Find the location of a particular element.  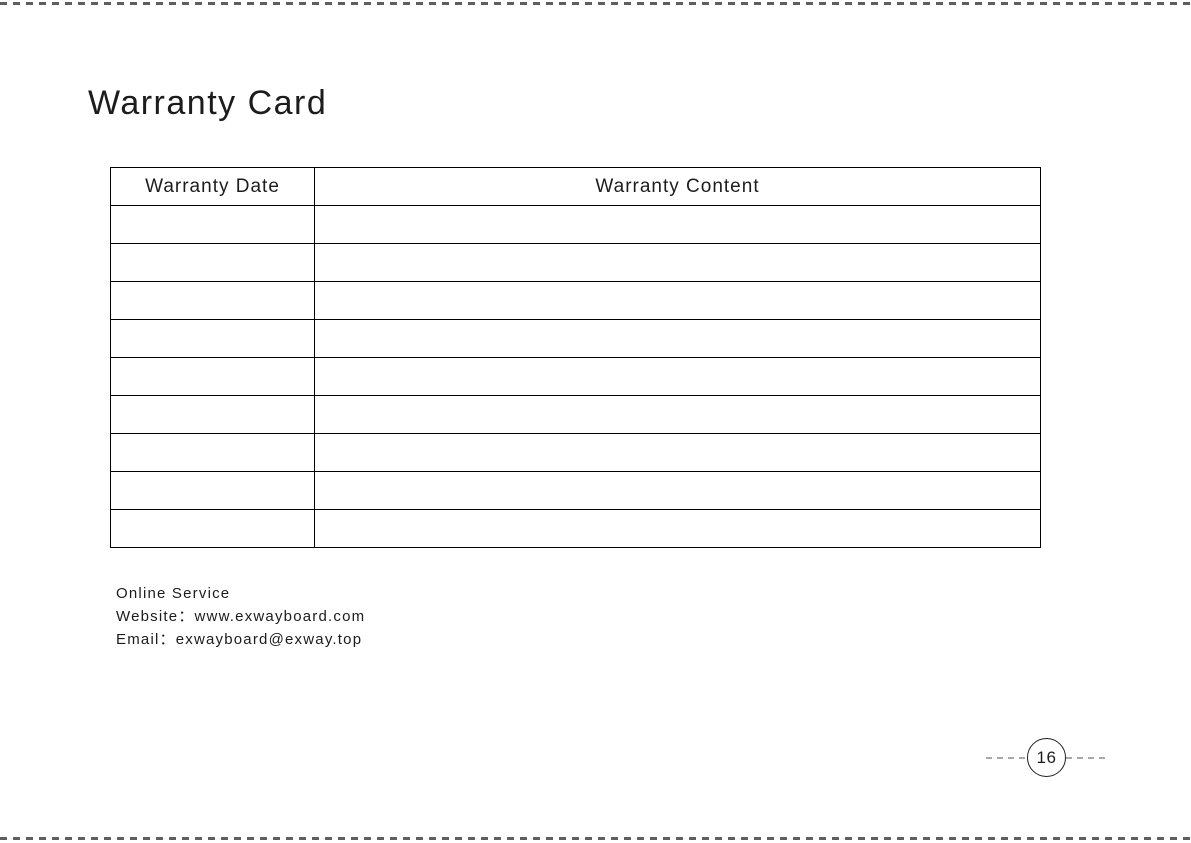

warranty-content-header: Warranty Content is located at coordinates (677, 186).